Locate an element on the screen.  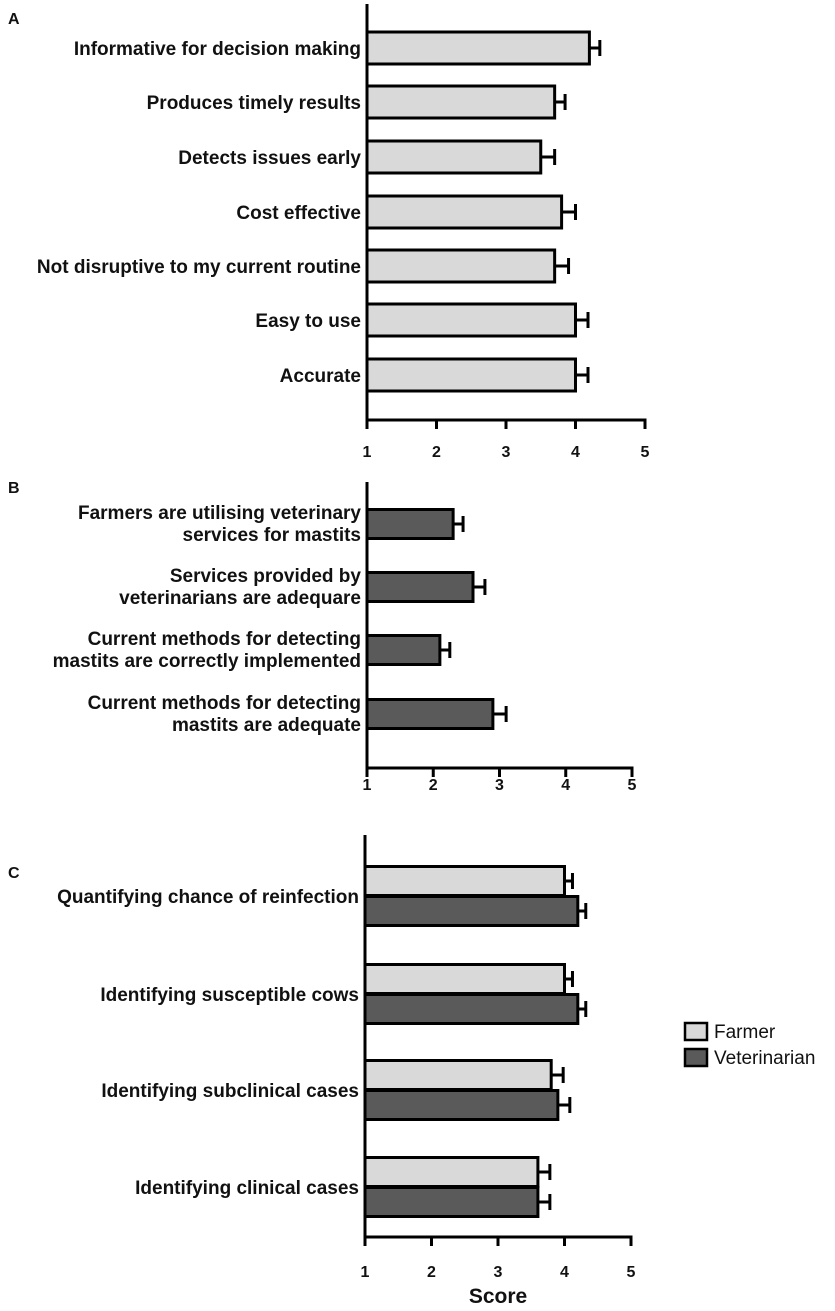
category-label: Cost effective is located at coordinates (298, 213).